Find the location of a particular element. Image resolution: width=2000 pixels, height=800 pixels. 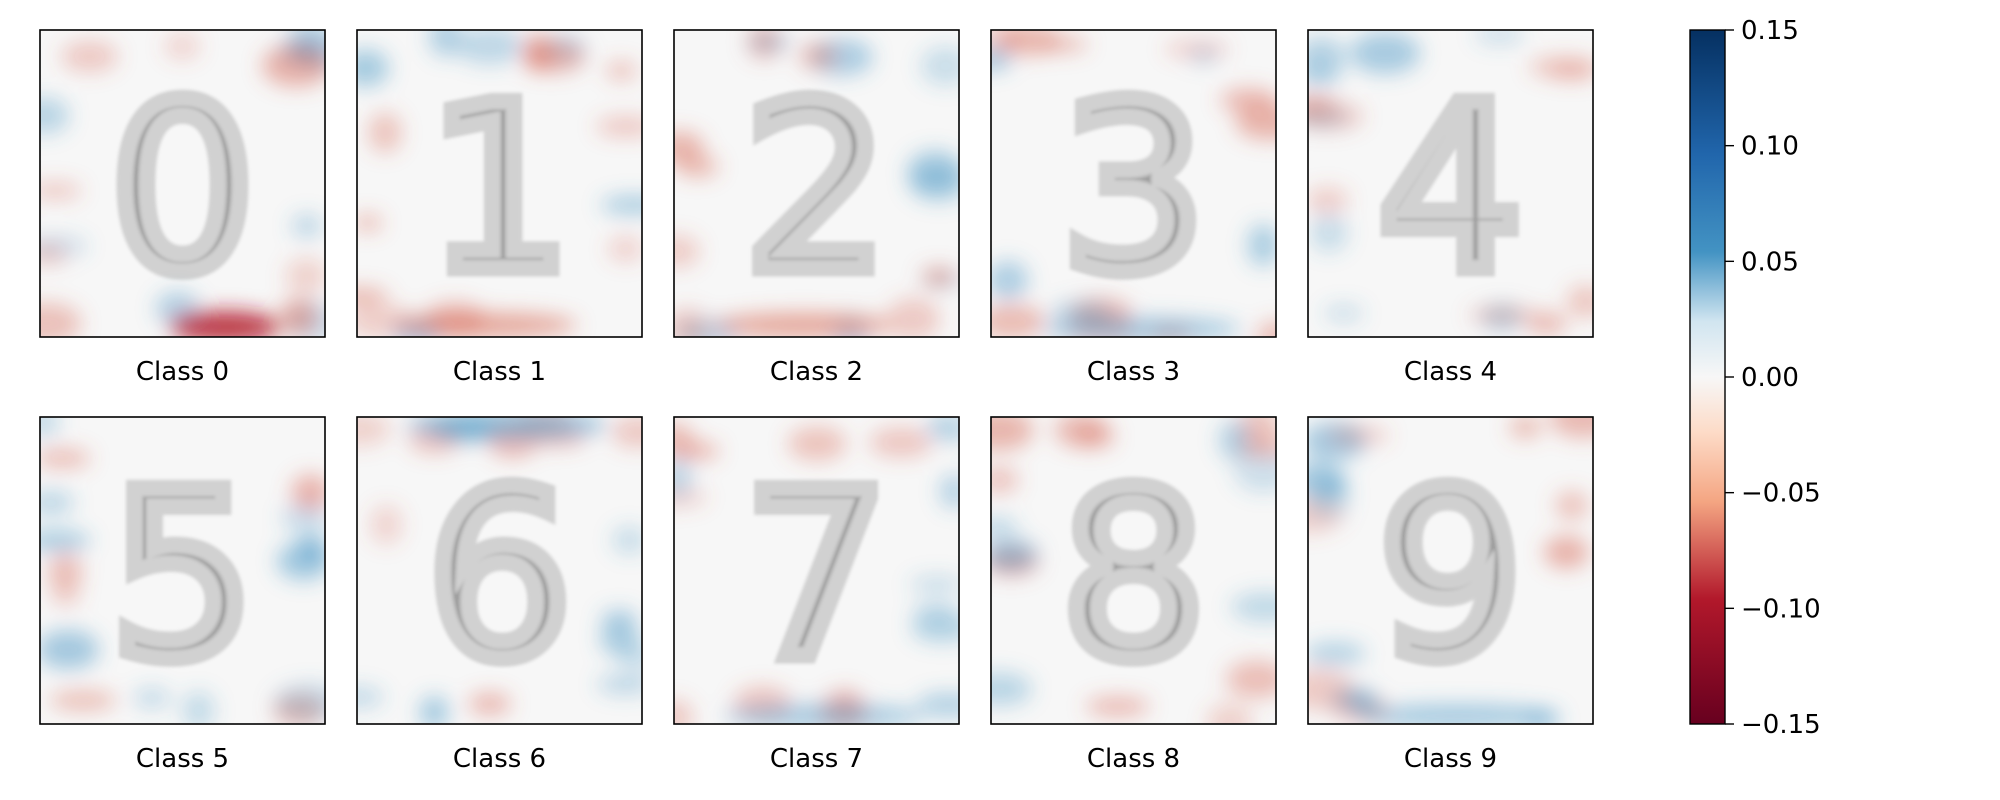

colorbar-gradient is located at coordinates (1707, 377).